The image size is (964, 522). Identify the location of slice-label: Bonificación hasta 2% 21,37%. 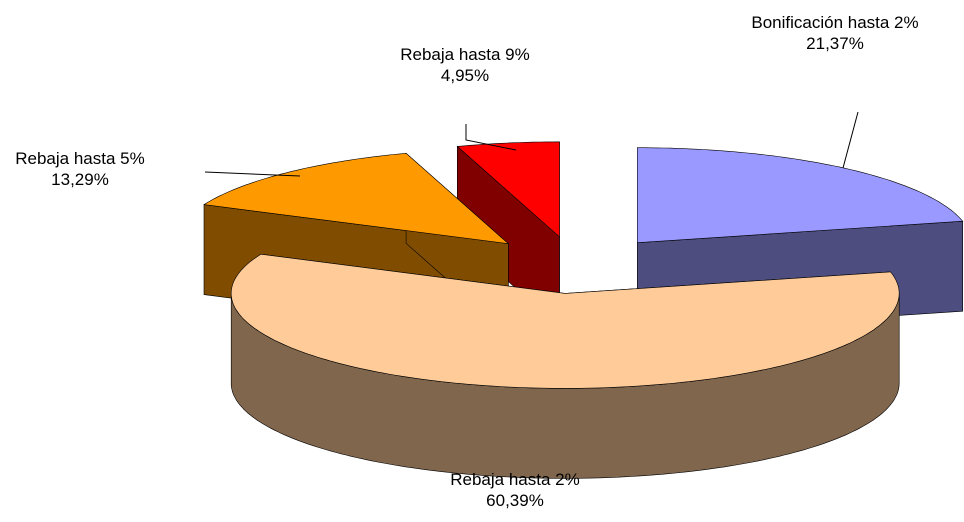
(835, 33).